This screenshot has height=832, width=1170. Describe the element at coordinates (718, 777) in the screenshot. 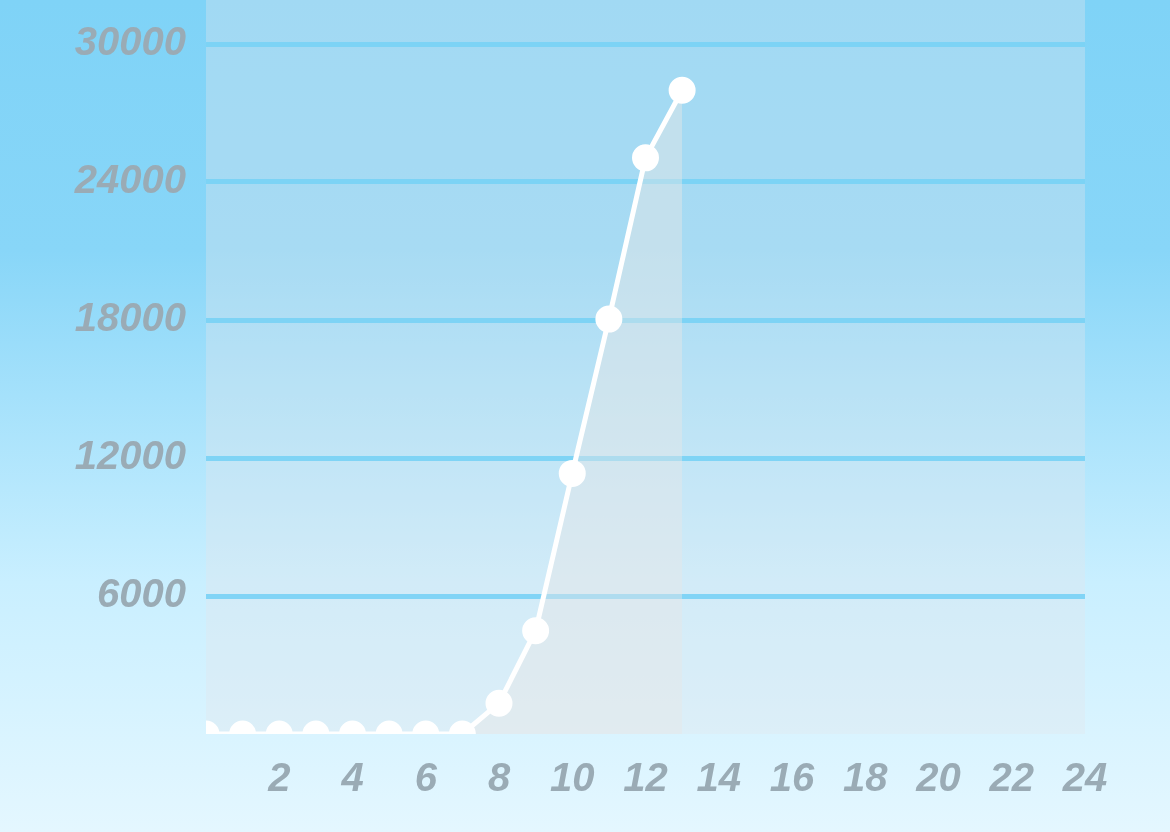

I see `x-tick-label: 14` at that location.